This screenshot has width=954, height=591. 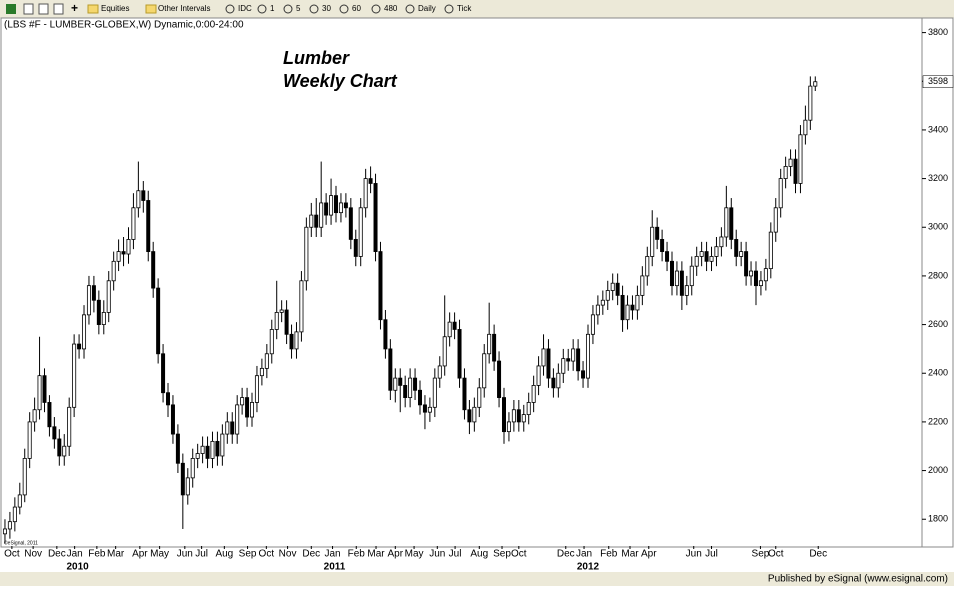 I want to click on toolbar-item: 5, so click(x=298, y=8).